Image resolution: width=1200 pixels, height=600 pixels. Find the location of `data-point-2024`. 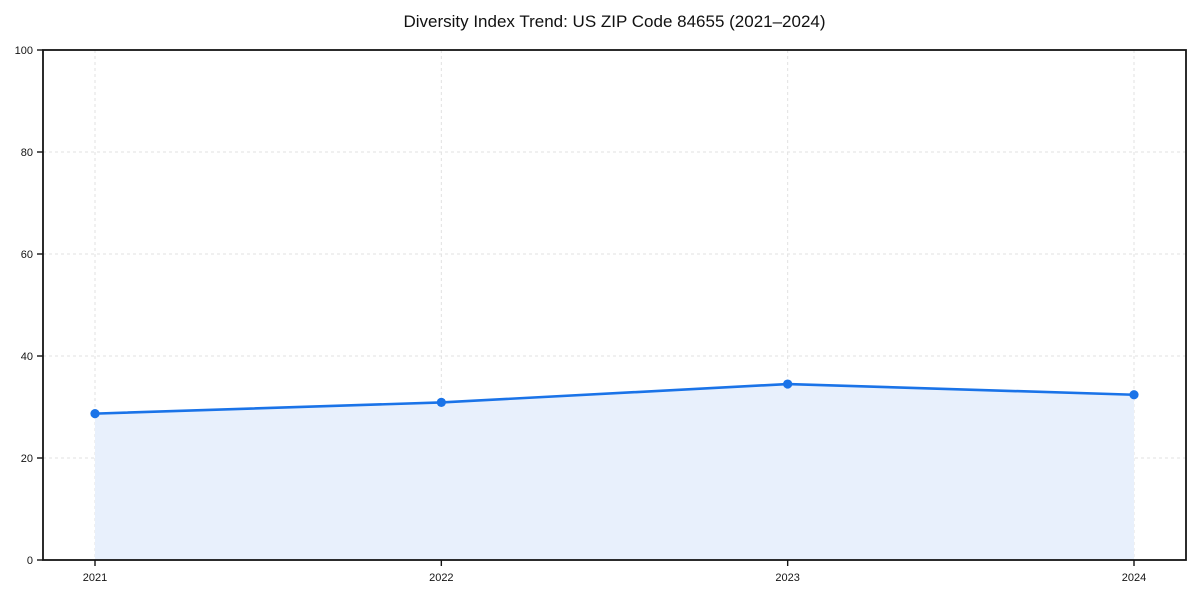

data-point-2024 is located at coordinates (1134, 395).